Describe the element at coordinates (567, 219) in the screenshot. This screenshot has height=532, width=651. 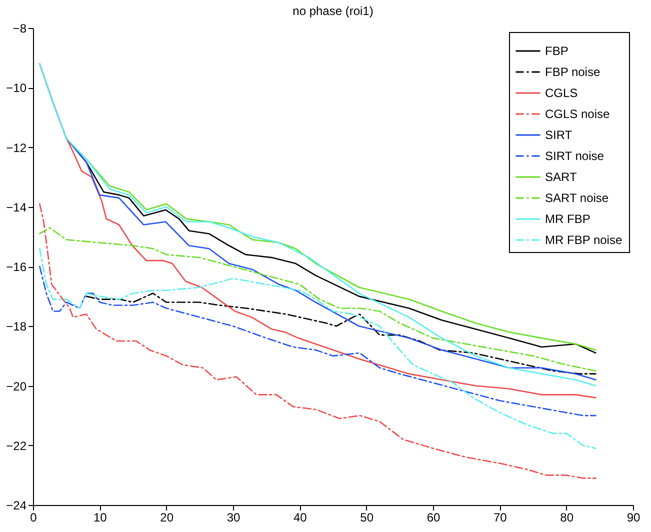
I see `legend-label: MR FBP` at that location.